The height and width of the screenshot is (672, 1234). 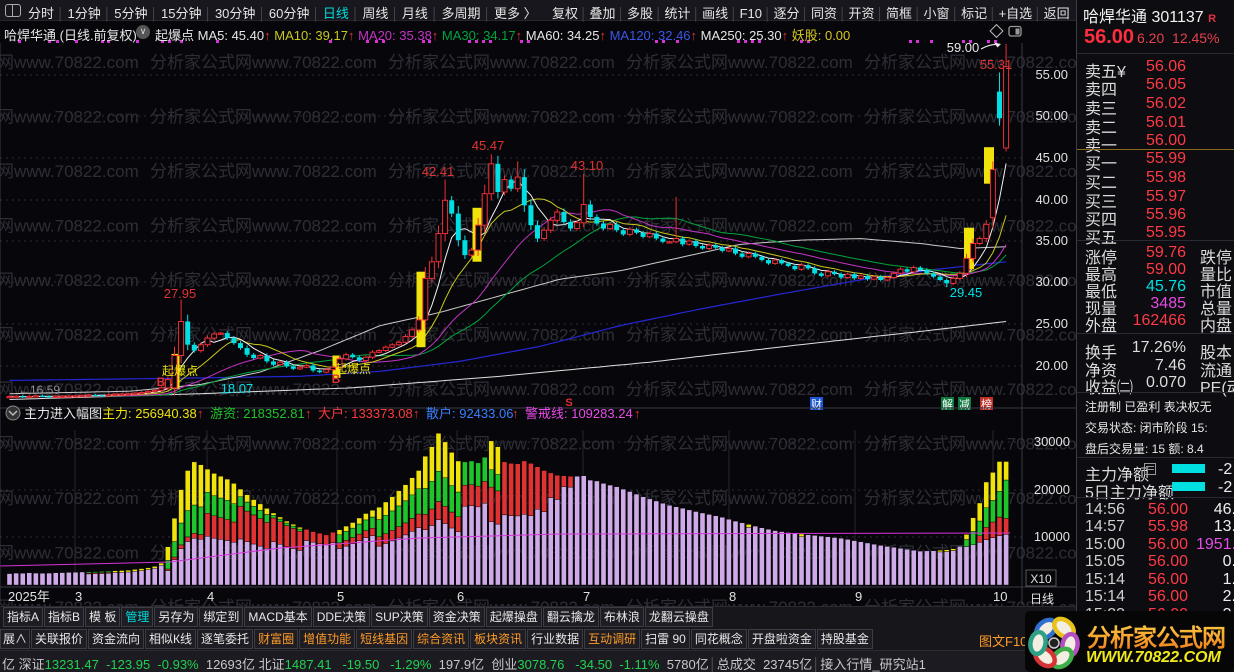 What do you see at coordinates (438, 171) in the screenshot?
I see `svg-text: 42.41` at bounding box center [438, 171].